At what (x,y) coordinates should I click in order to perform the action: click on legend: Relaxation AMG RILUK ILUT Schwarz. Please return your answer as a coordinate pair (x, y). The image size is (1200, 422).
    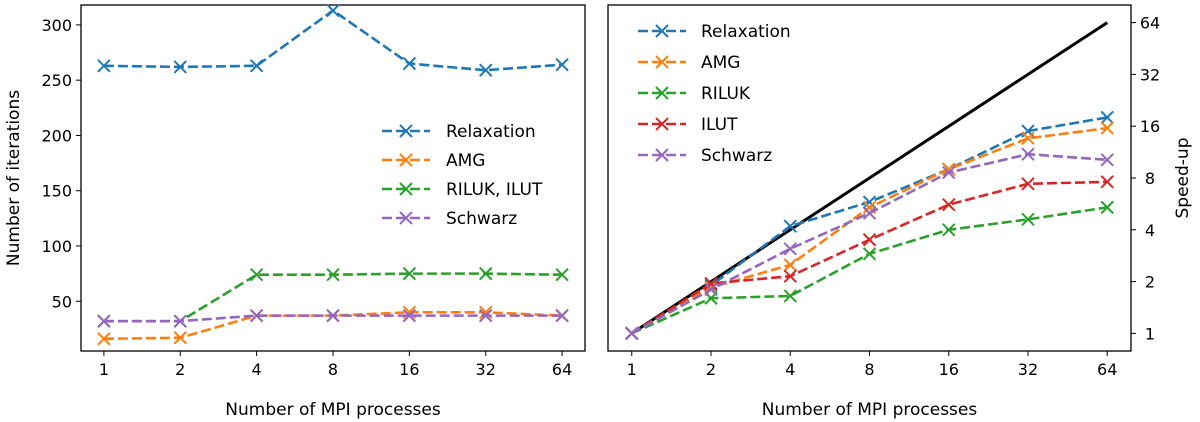
    Looking at the image, I should click on (714, 94).